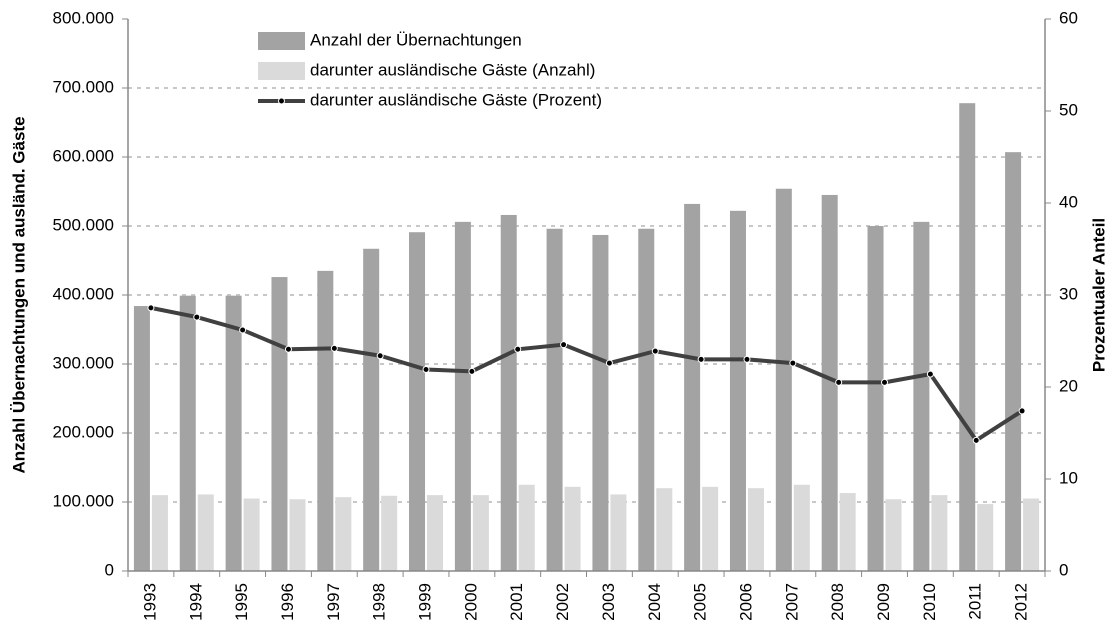 The image size is (1114, 637). Describe the element at coordinates (470, 602) in the screenshot. I see `x-tick-label: 2000` at that location.